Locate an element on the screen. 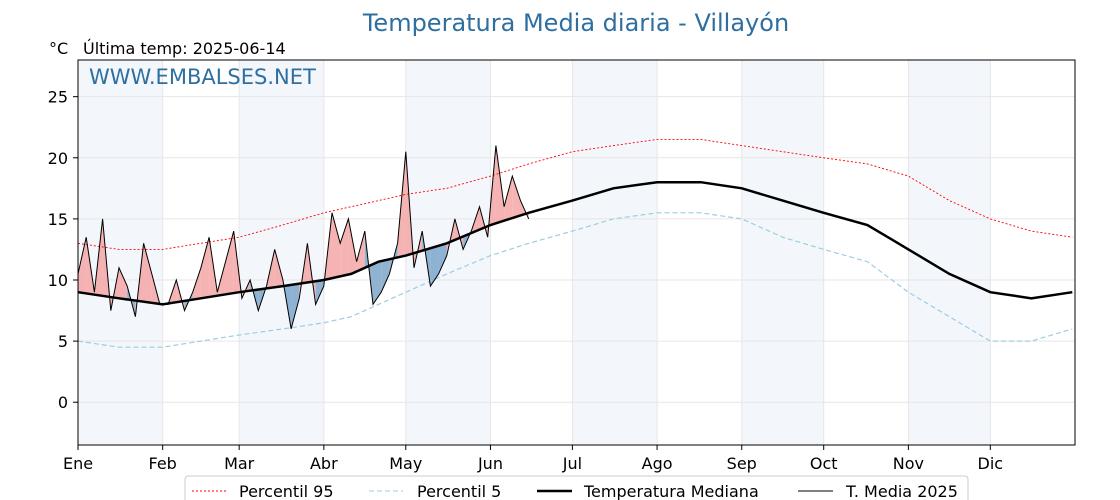  x-axis: Ene Feb Mar Abr May Jun Jul Ago Sep Oct Nov Dic is located at coordinates (533, 459).